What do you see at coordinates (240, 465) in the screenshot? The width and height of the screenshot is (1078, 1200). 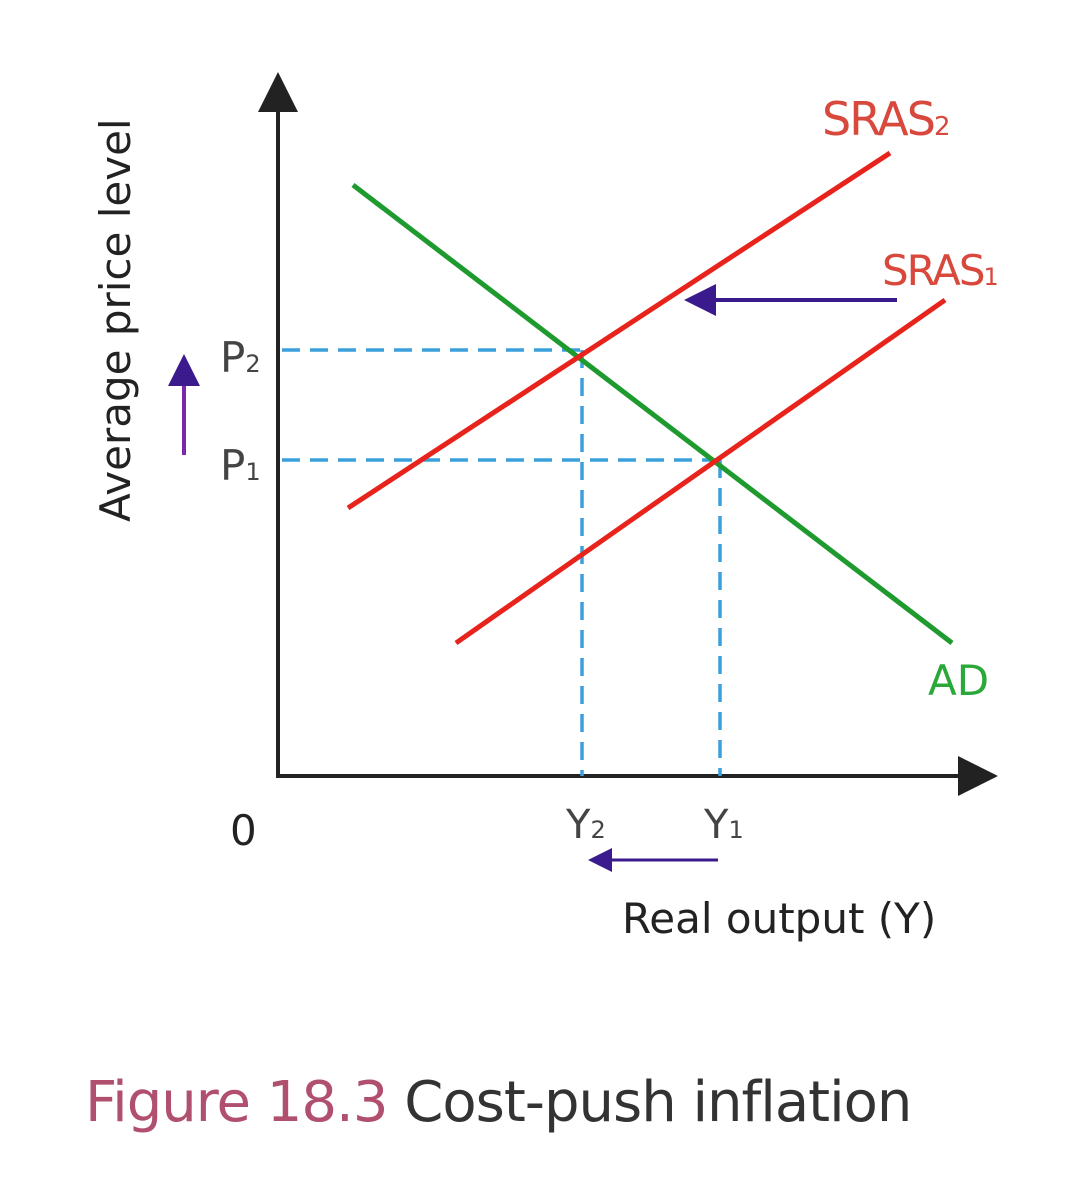 I see `p1-label: P1` at bounding box center [240, 465].